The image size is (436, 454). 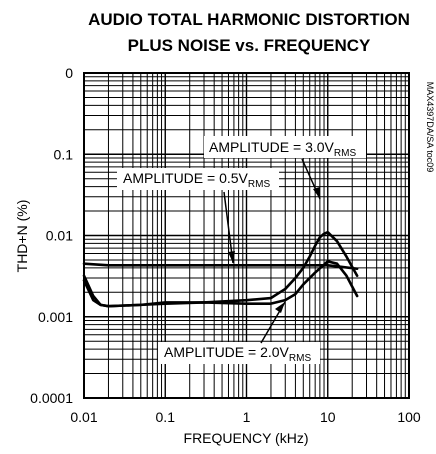 What do you see at coordinates (328, 417) in the screenshot?
I see `x-tick-label: 10` at bounding box center [328, 417].